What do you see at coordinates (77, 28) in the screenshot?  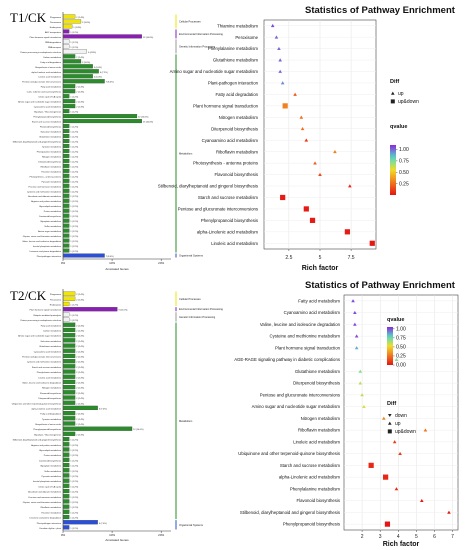 I see `kegg-bar-value: 1 (1.8%)` at bounding box center [77, 28].